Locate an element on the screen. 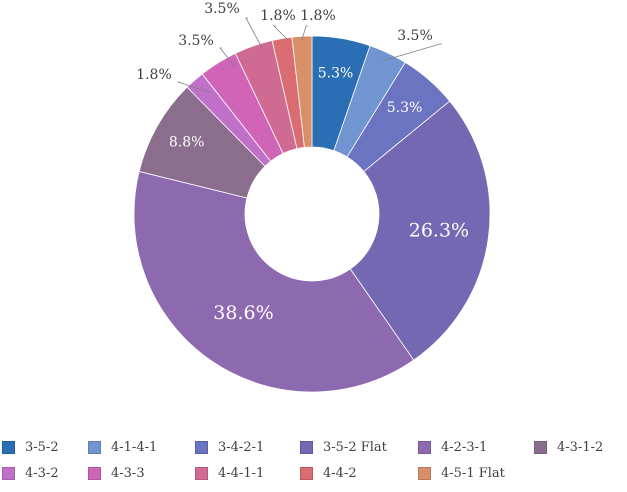  legend-item-4-3-2: 4-3-2 is located at coordinates (30, 473).